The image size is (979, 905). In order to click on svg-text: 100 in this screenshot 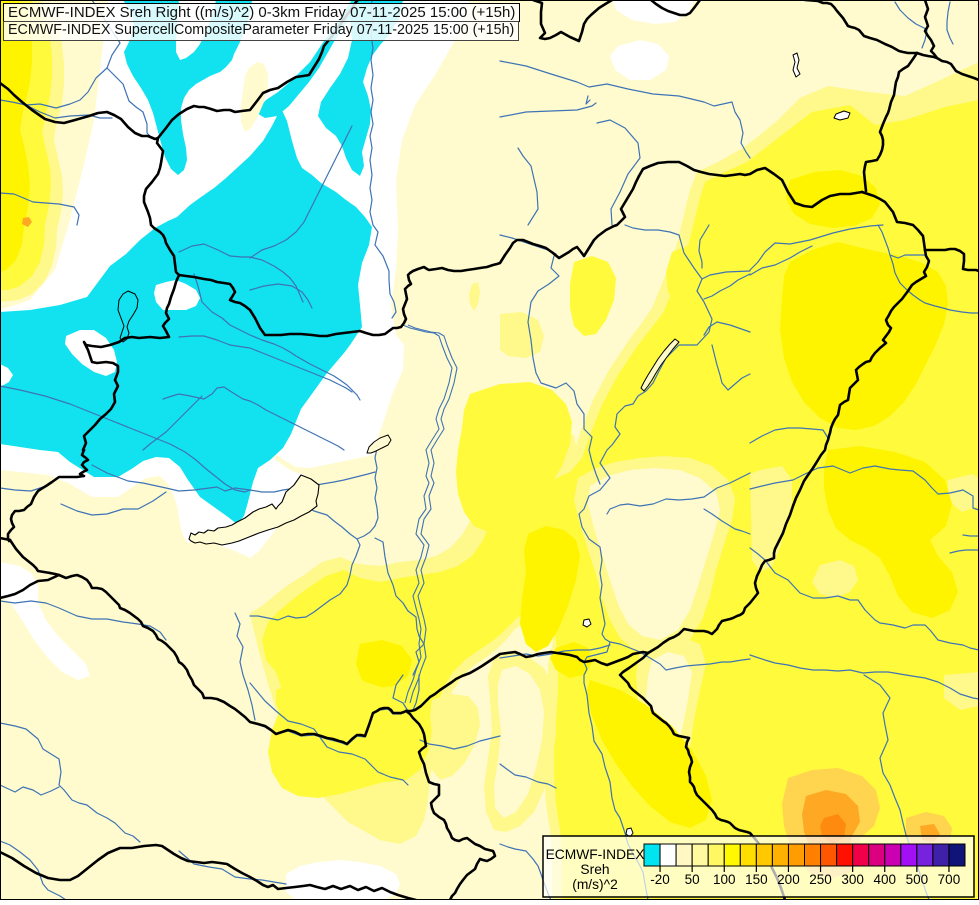, I will do `click(724, 879)`.